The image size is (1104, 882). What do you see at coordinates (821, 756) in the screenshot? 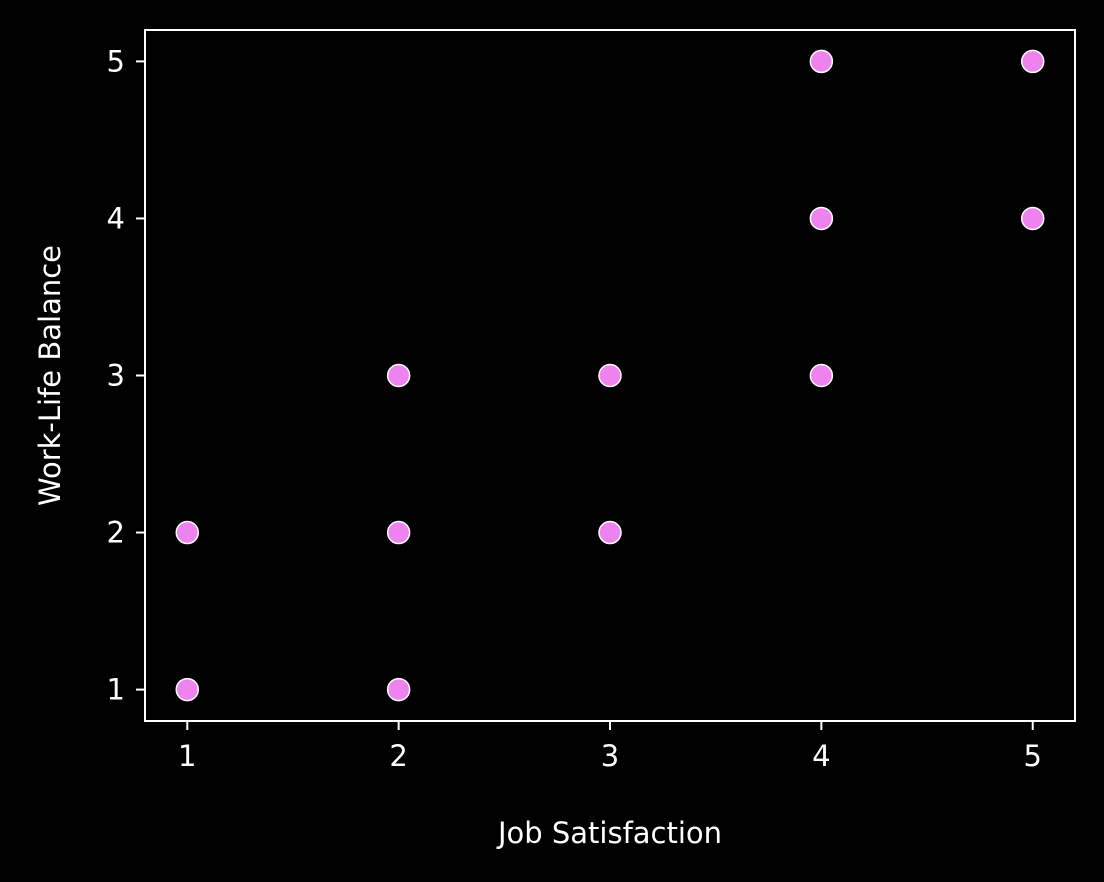
I see `x-tick-label: 4` at bounding box center [821, 756].